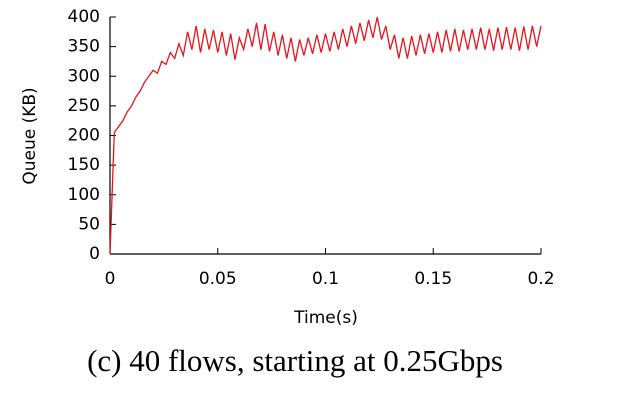 The width and height of the screenshot is (624, 412). What do you see at coordinates (30, 135) in the screenshot?
I see `y-axis-label: Queue (KB)` at bounding box center [30, 135].